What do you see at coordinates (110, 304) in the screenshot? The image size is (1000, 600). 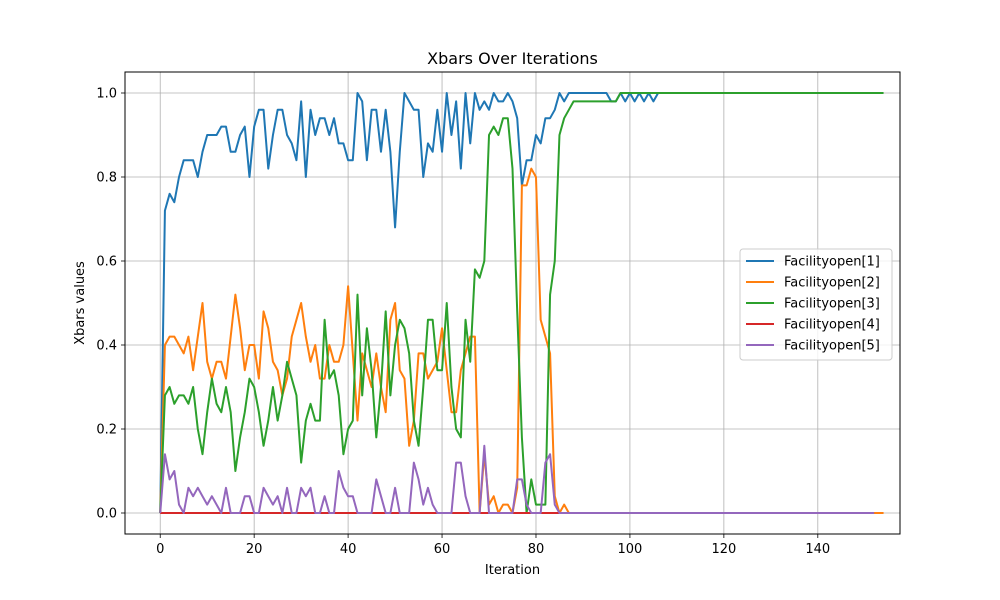 I see `y-axis-ticks: 0.0 0.2 0.4 0.6 0.8 1.0` at bounding box center [110, 304].